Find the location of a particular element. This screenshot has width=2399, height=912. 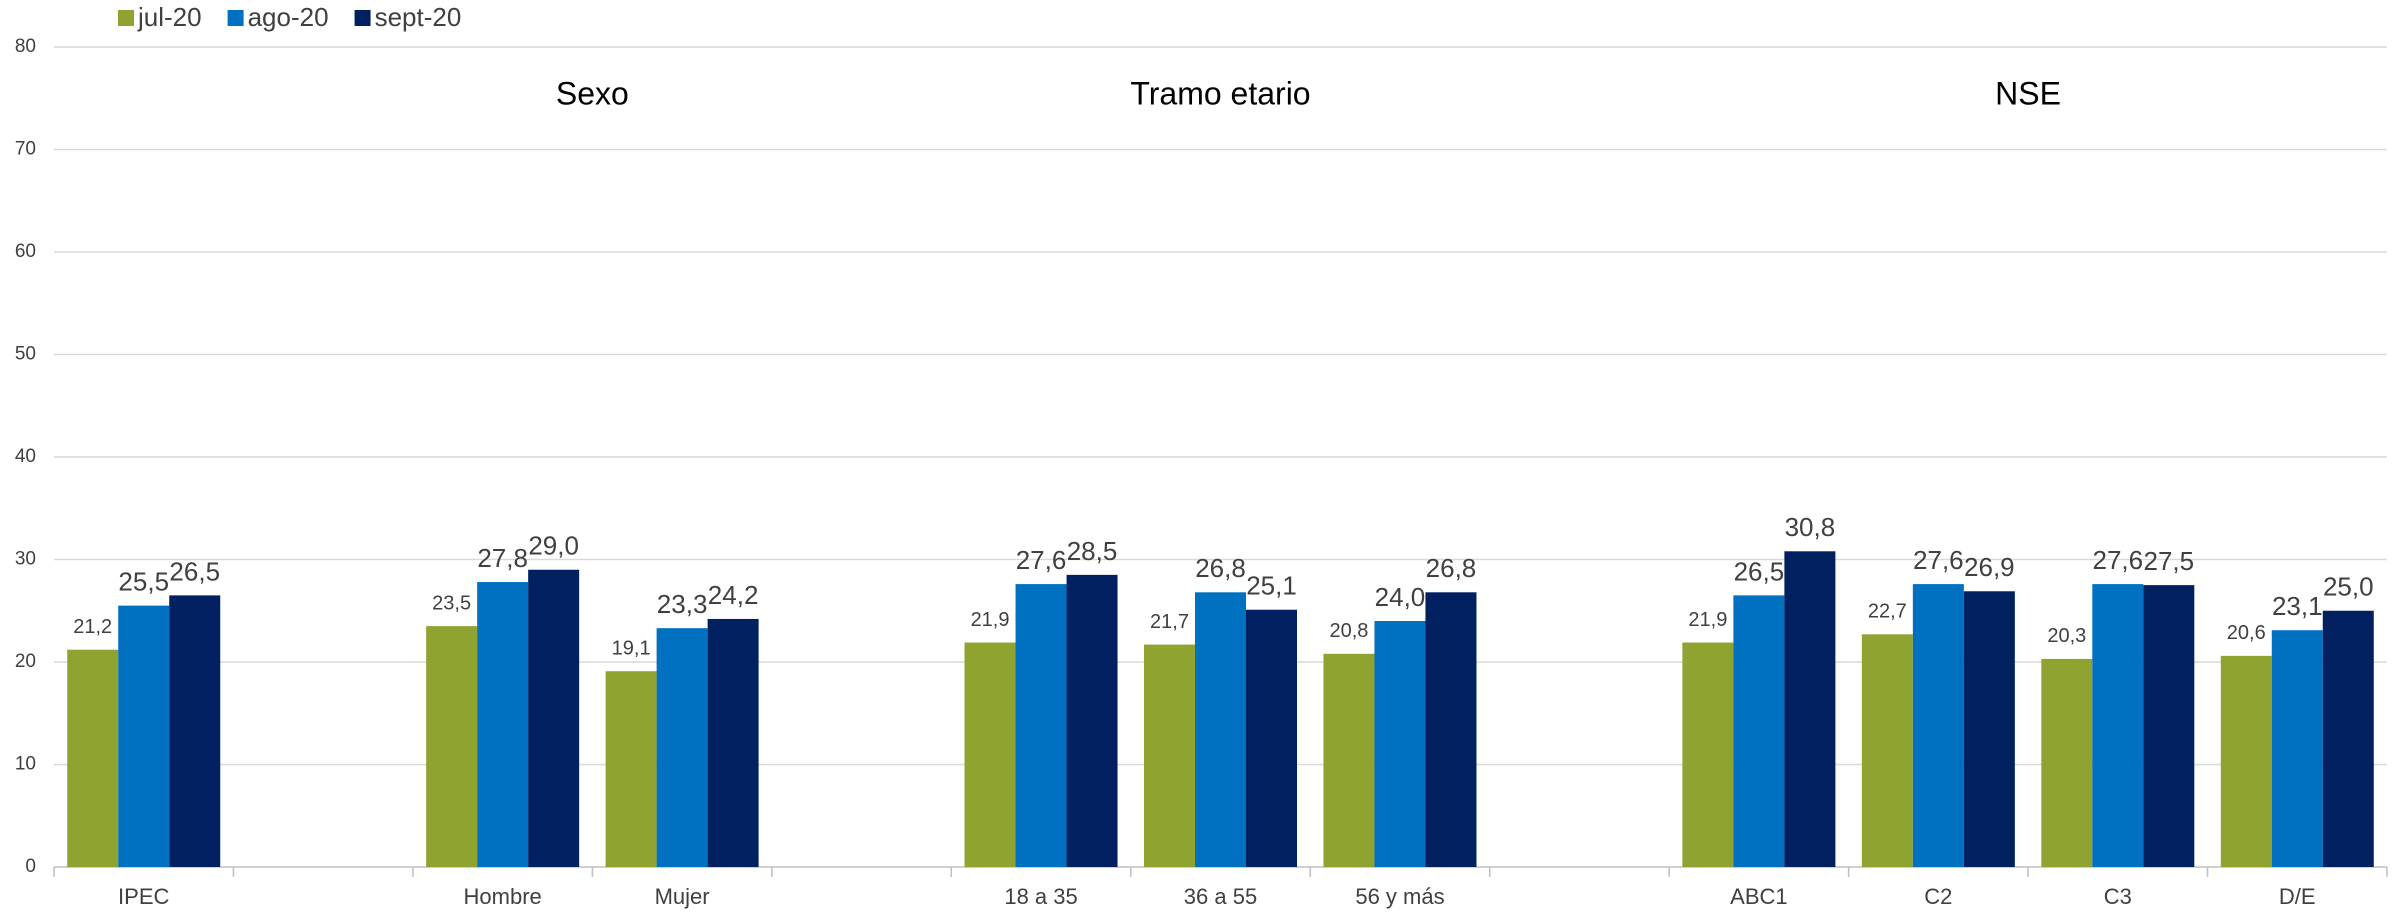

data-label: 27,8 is located at coordinates (502, 558).